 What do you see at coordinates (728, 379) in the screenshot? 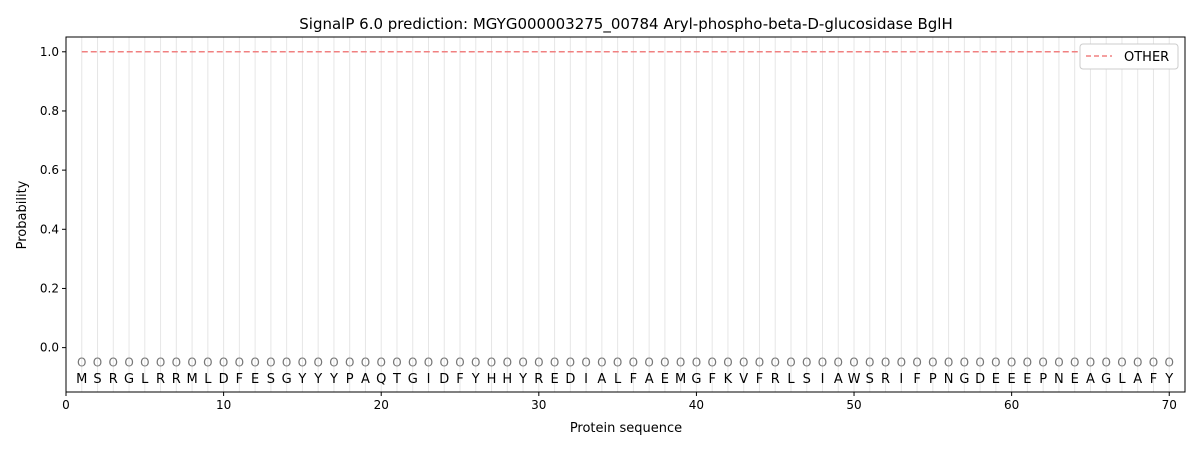
I see `residue-label: K` at bounding box center [728, 379].